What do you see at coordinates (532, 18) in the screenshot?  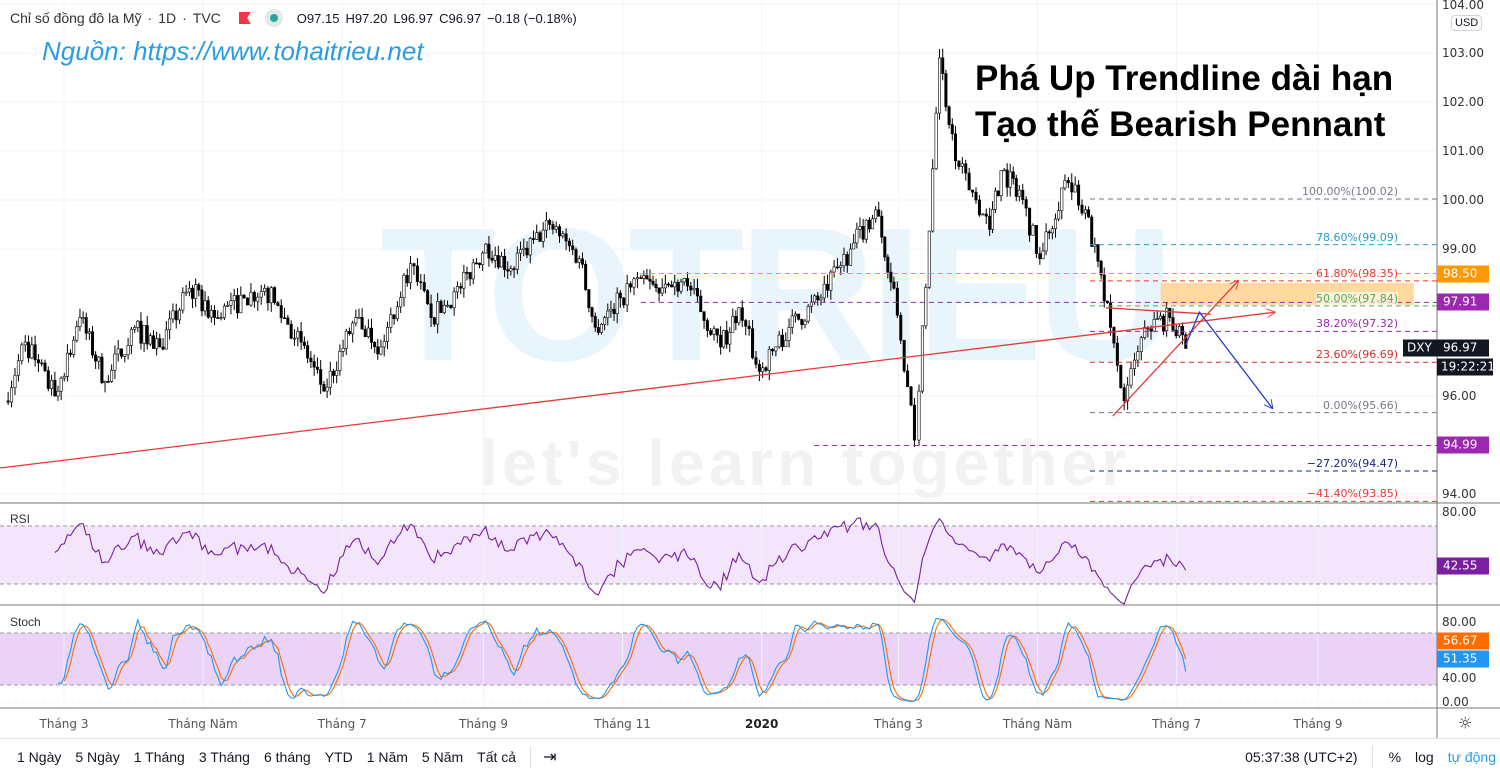 I see `ohlc-change: −0.18 (−0.18%)` at bounding box center [532, 18].